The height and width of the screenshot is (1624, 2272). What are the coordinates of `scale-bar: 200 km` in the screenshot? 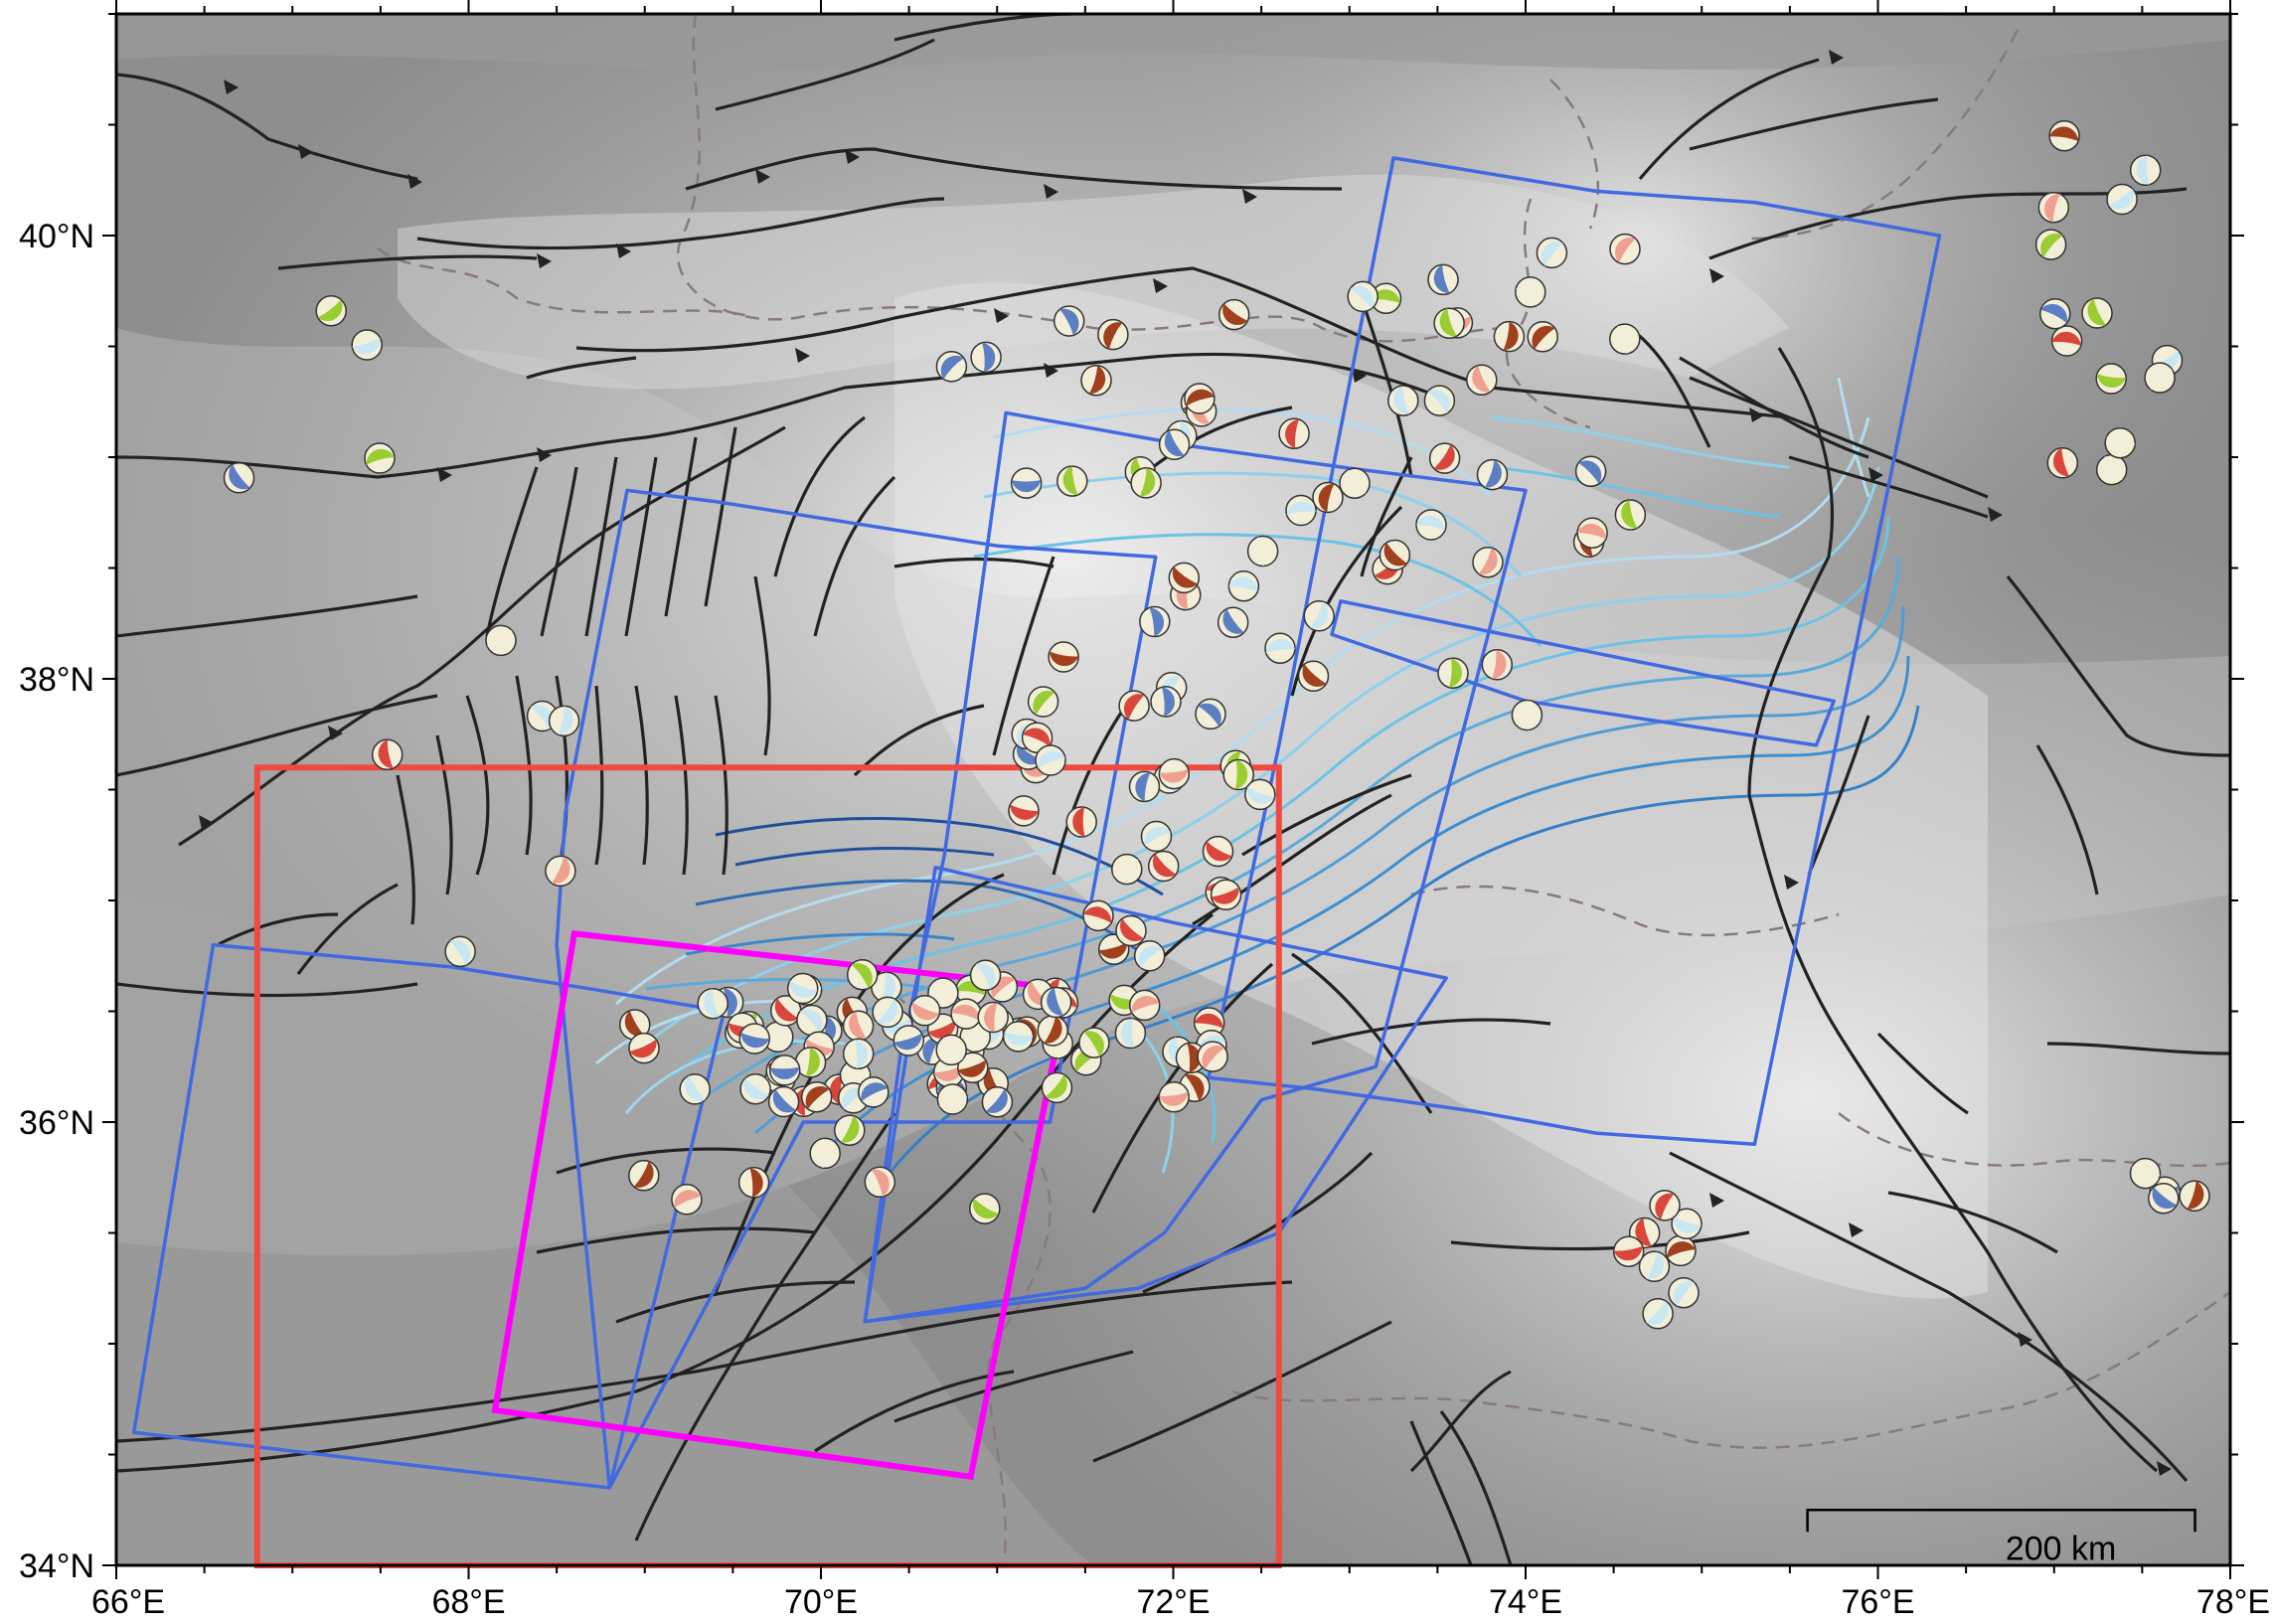 It's located at (2001, 1538).